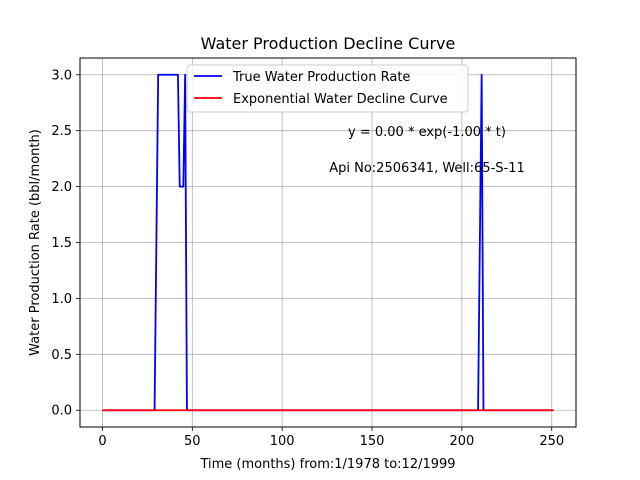  I want to click on x-tick-label: 0, so click(102, 441).